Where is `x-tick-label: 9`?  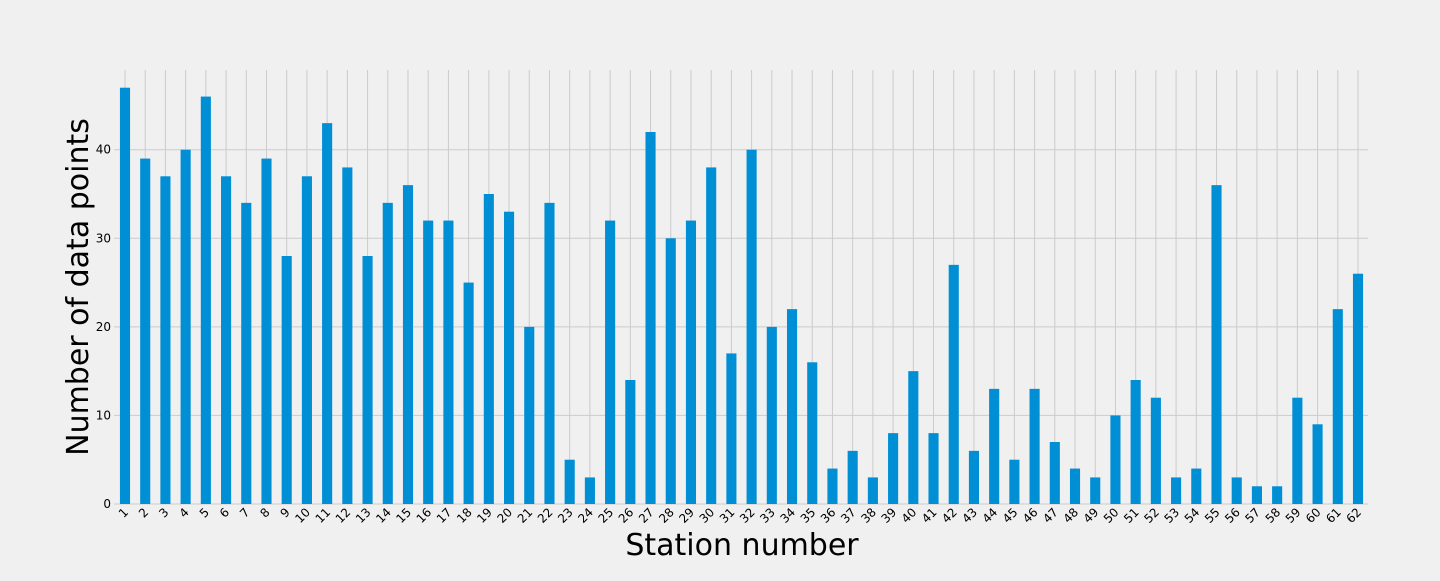 x-tick-label: 9 is located at coordinates (285, 512).